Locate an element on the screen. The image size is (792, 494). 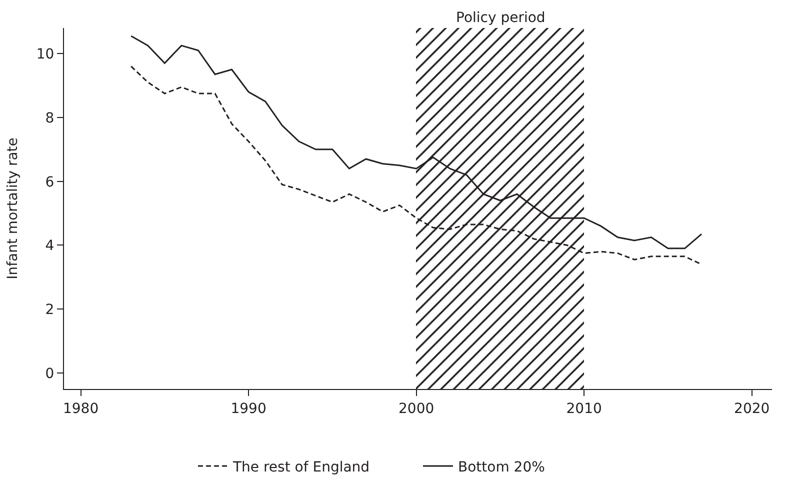
y-axis-title: Infant mortality rate is located at coordinates (12, 209).